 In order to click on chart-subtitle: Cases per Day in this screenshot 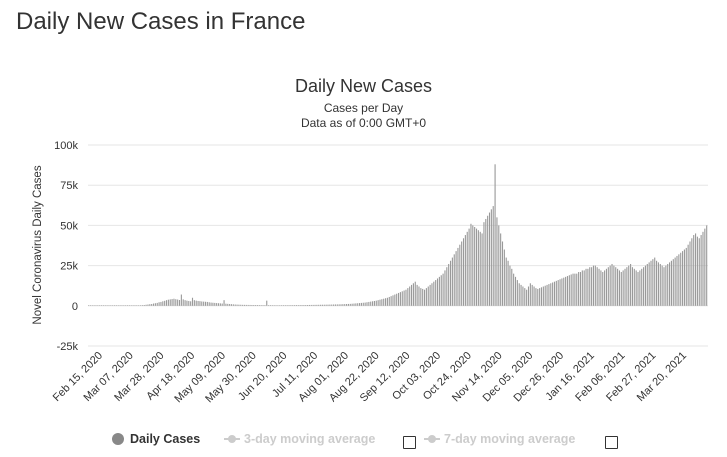, I will do `click(363, 108)`.